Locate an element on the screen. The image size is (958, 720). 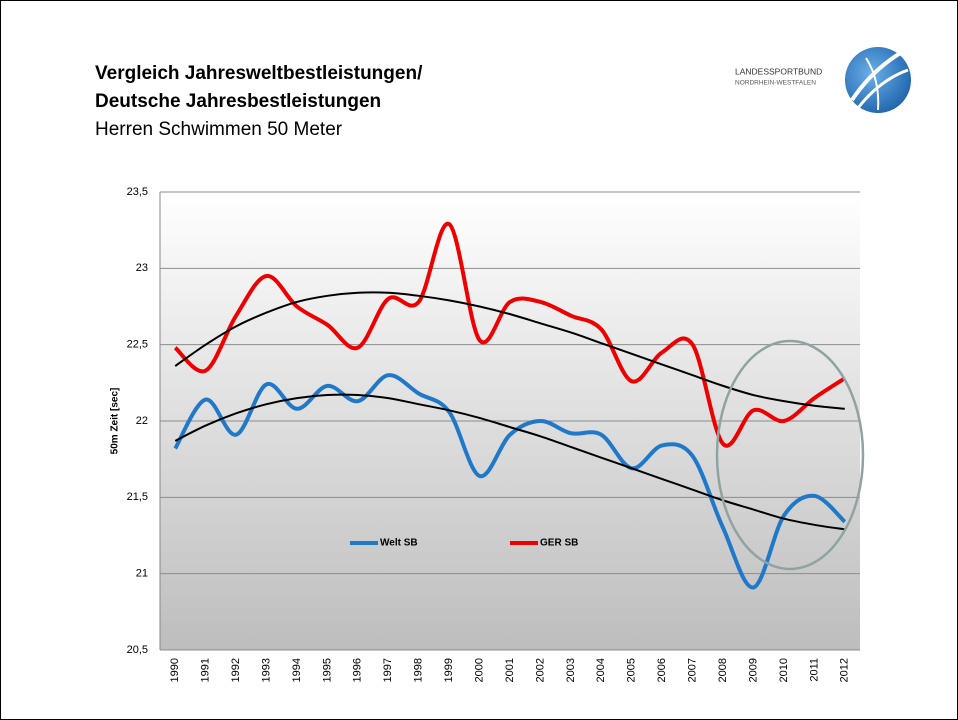
x-tick-label: 1996 is located at coordinates (358, 670).